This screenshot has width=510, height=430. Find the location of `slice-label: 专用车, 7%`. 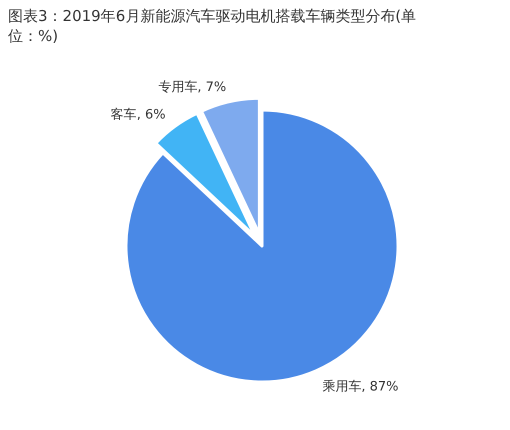

slice-label: 专用车, 7% is located at coordinates (192, 87).